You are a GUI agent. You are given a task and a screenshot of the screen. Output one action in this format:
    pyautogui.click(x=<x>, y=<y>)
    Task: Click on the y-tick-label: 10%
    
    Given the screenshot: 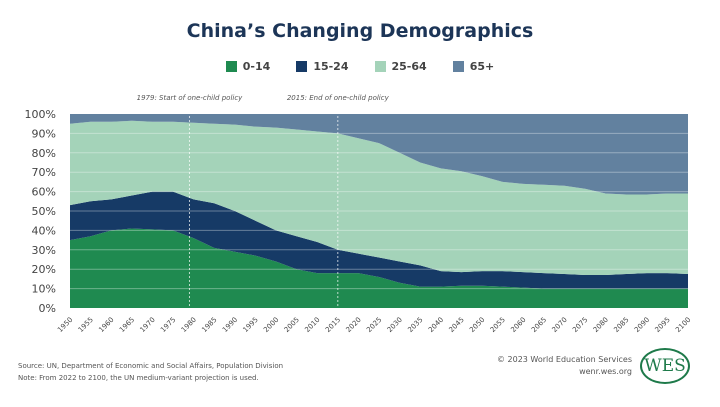 What is the action you would take?
    pyautogui.click(x=44, y=289)
    